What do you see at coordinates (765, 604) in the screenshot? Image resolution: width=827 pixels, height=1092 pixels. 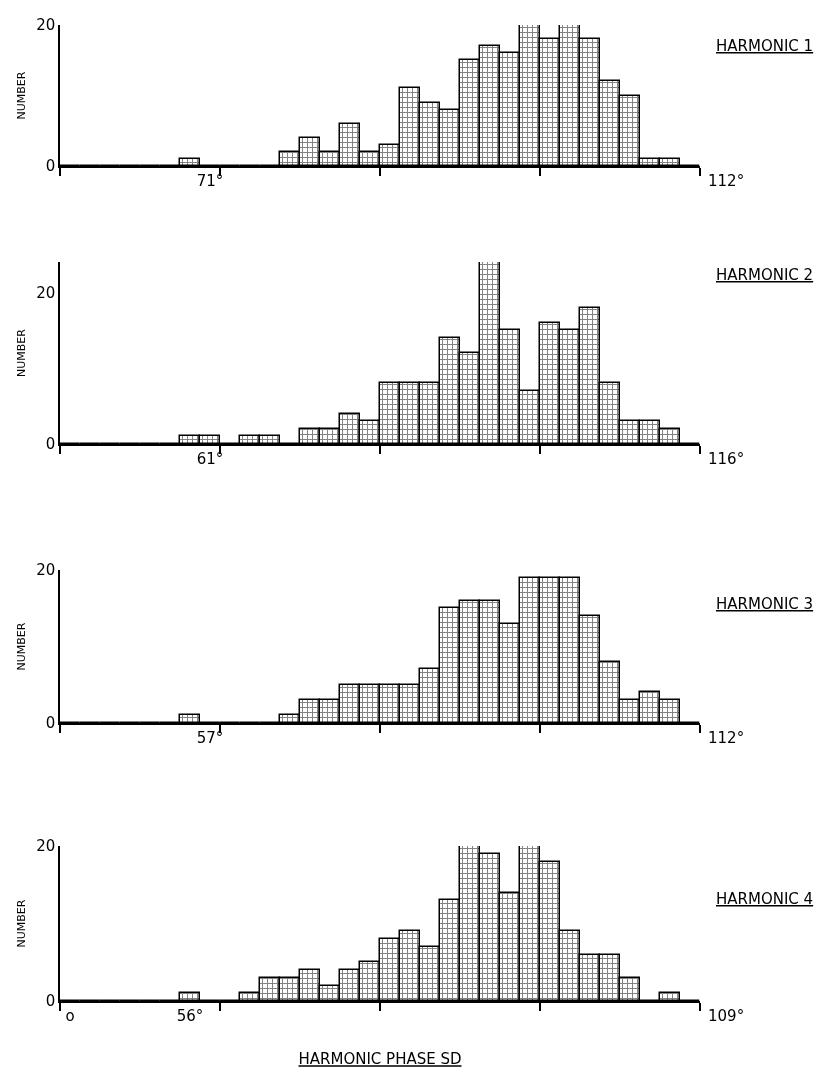 I see `text: HARMONIC 3` at bounding box center [765, 604].